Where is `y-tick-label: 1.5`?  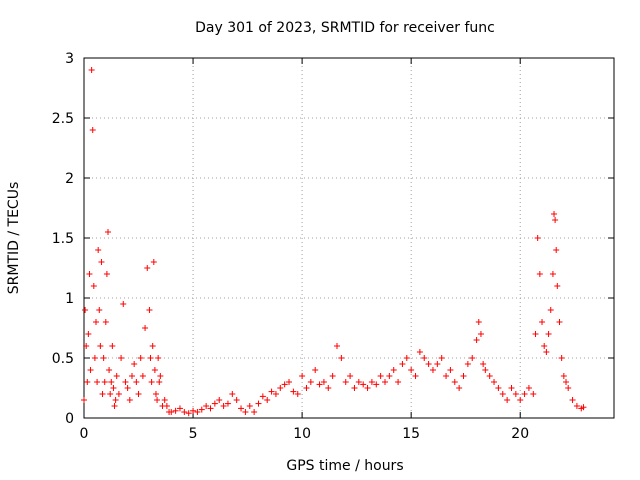 y-tick-label: 1.5 is located at coordinates (63, 239).